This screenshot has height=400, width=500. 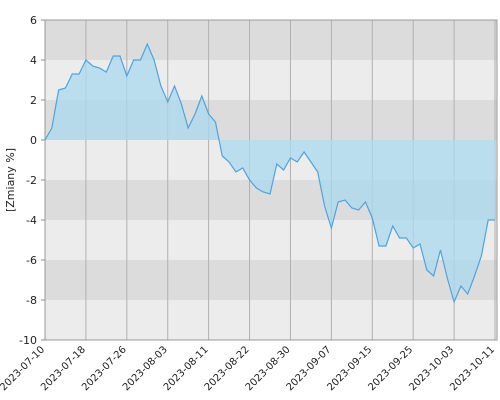 I want to click on y-tick-label: 4, so click(x=33, y=60).